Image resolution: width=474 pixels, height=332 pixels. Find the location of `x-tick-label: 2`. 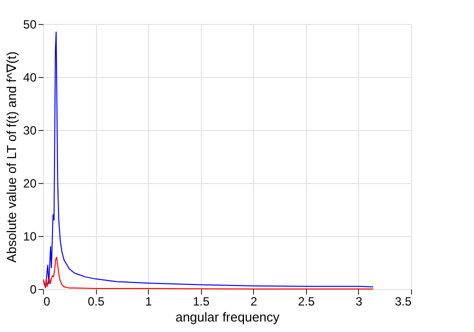

x-tick-label: 2 is located at coordinates (254, 301).